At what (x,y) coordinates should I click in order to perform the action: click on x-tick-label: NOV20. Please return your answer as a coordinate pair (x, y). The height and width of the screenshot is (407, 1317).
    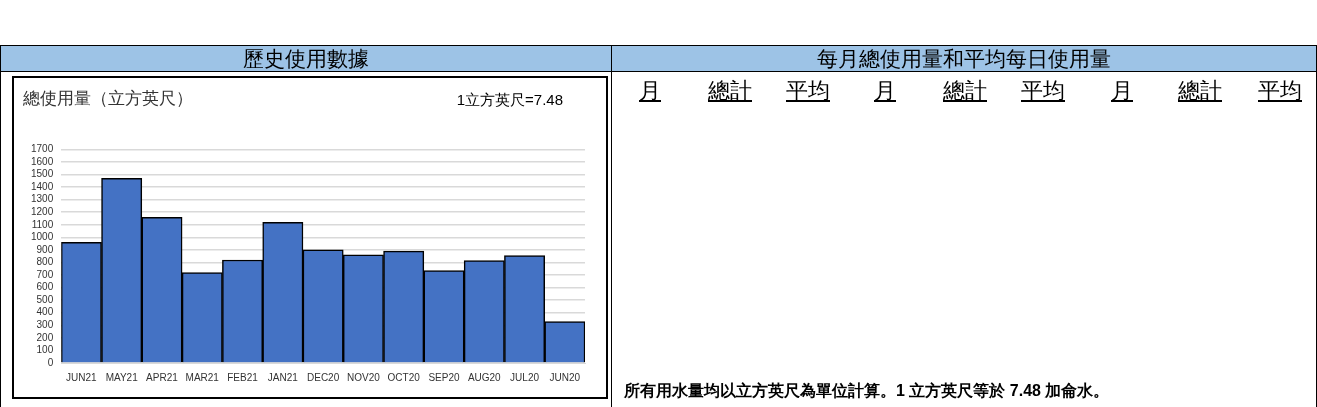
    Looking at the image, I should click on (364, 377).